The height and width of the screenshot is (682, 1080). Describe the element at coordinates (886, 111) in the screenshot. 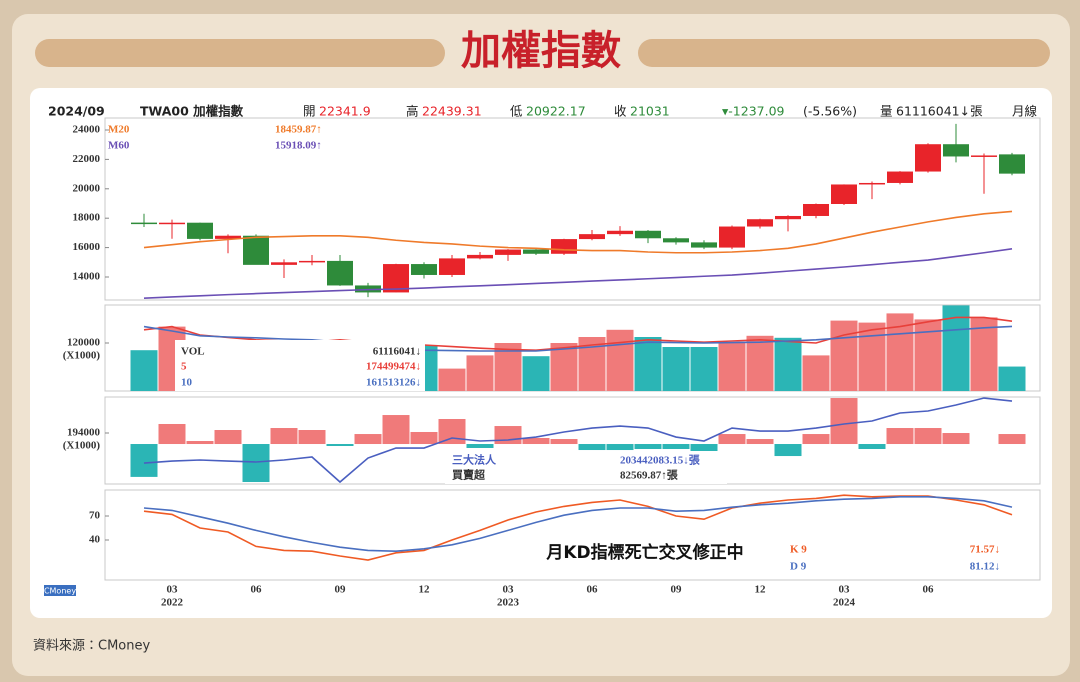

I see `header-volume-label: 量` at that location.